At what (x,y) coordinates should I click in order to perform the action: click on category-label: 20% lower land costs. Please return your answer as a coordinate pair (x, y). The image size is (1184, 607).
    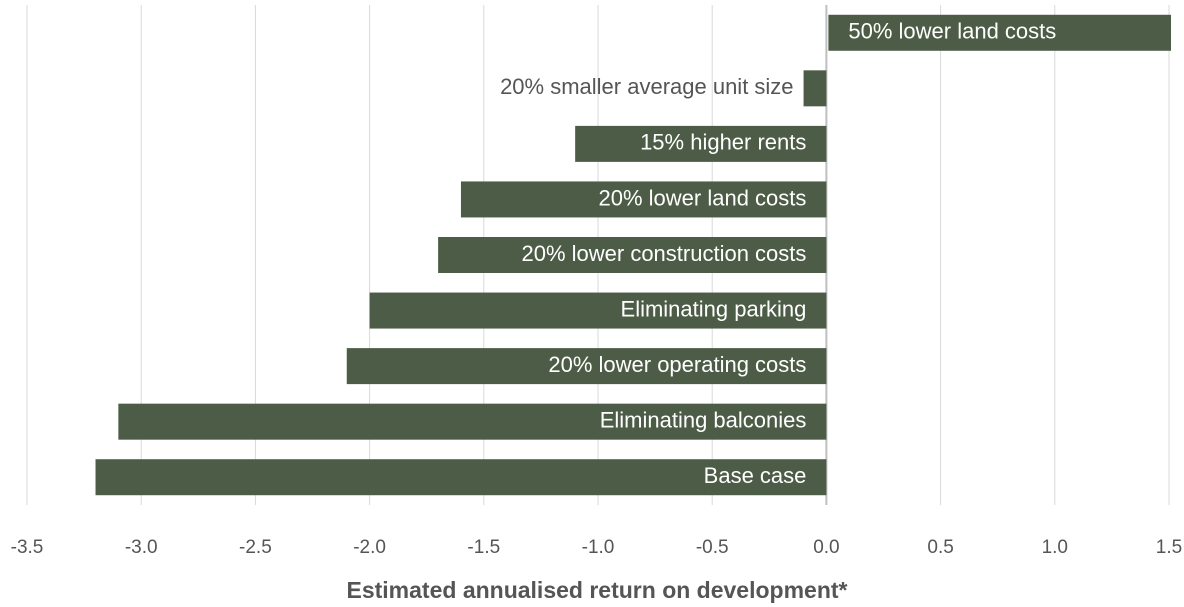
    Looking at the image, I should click on (703, 197).